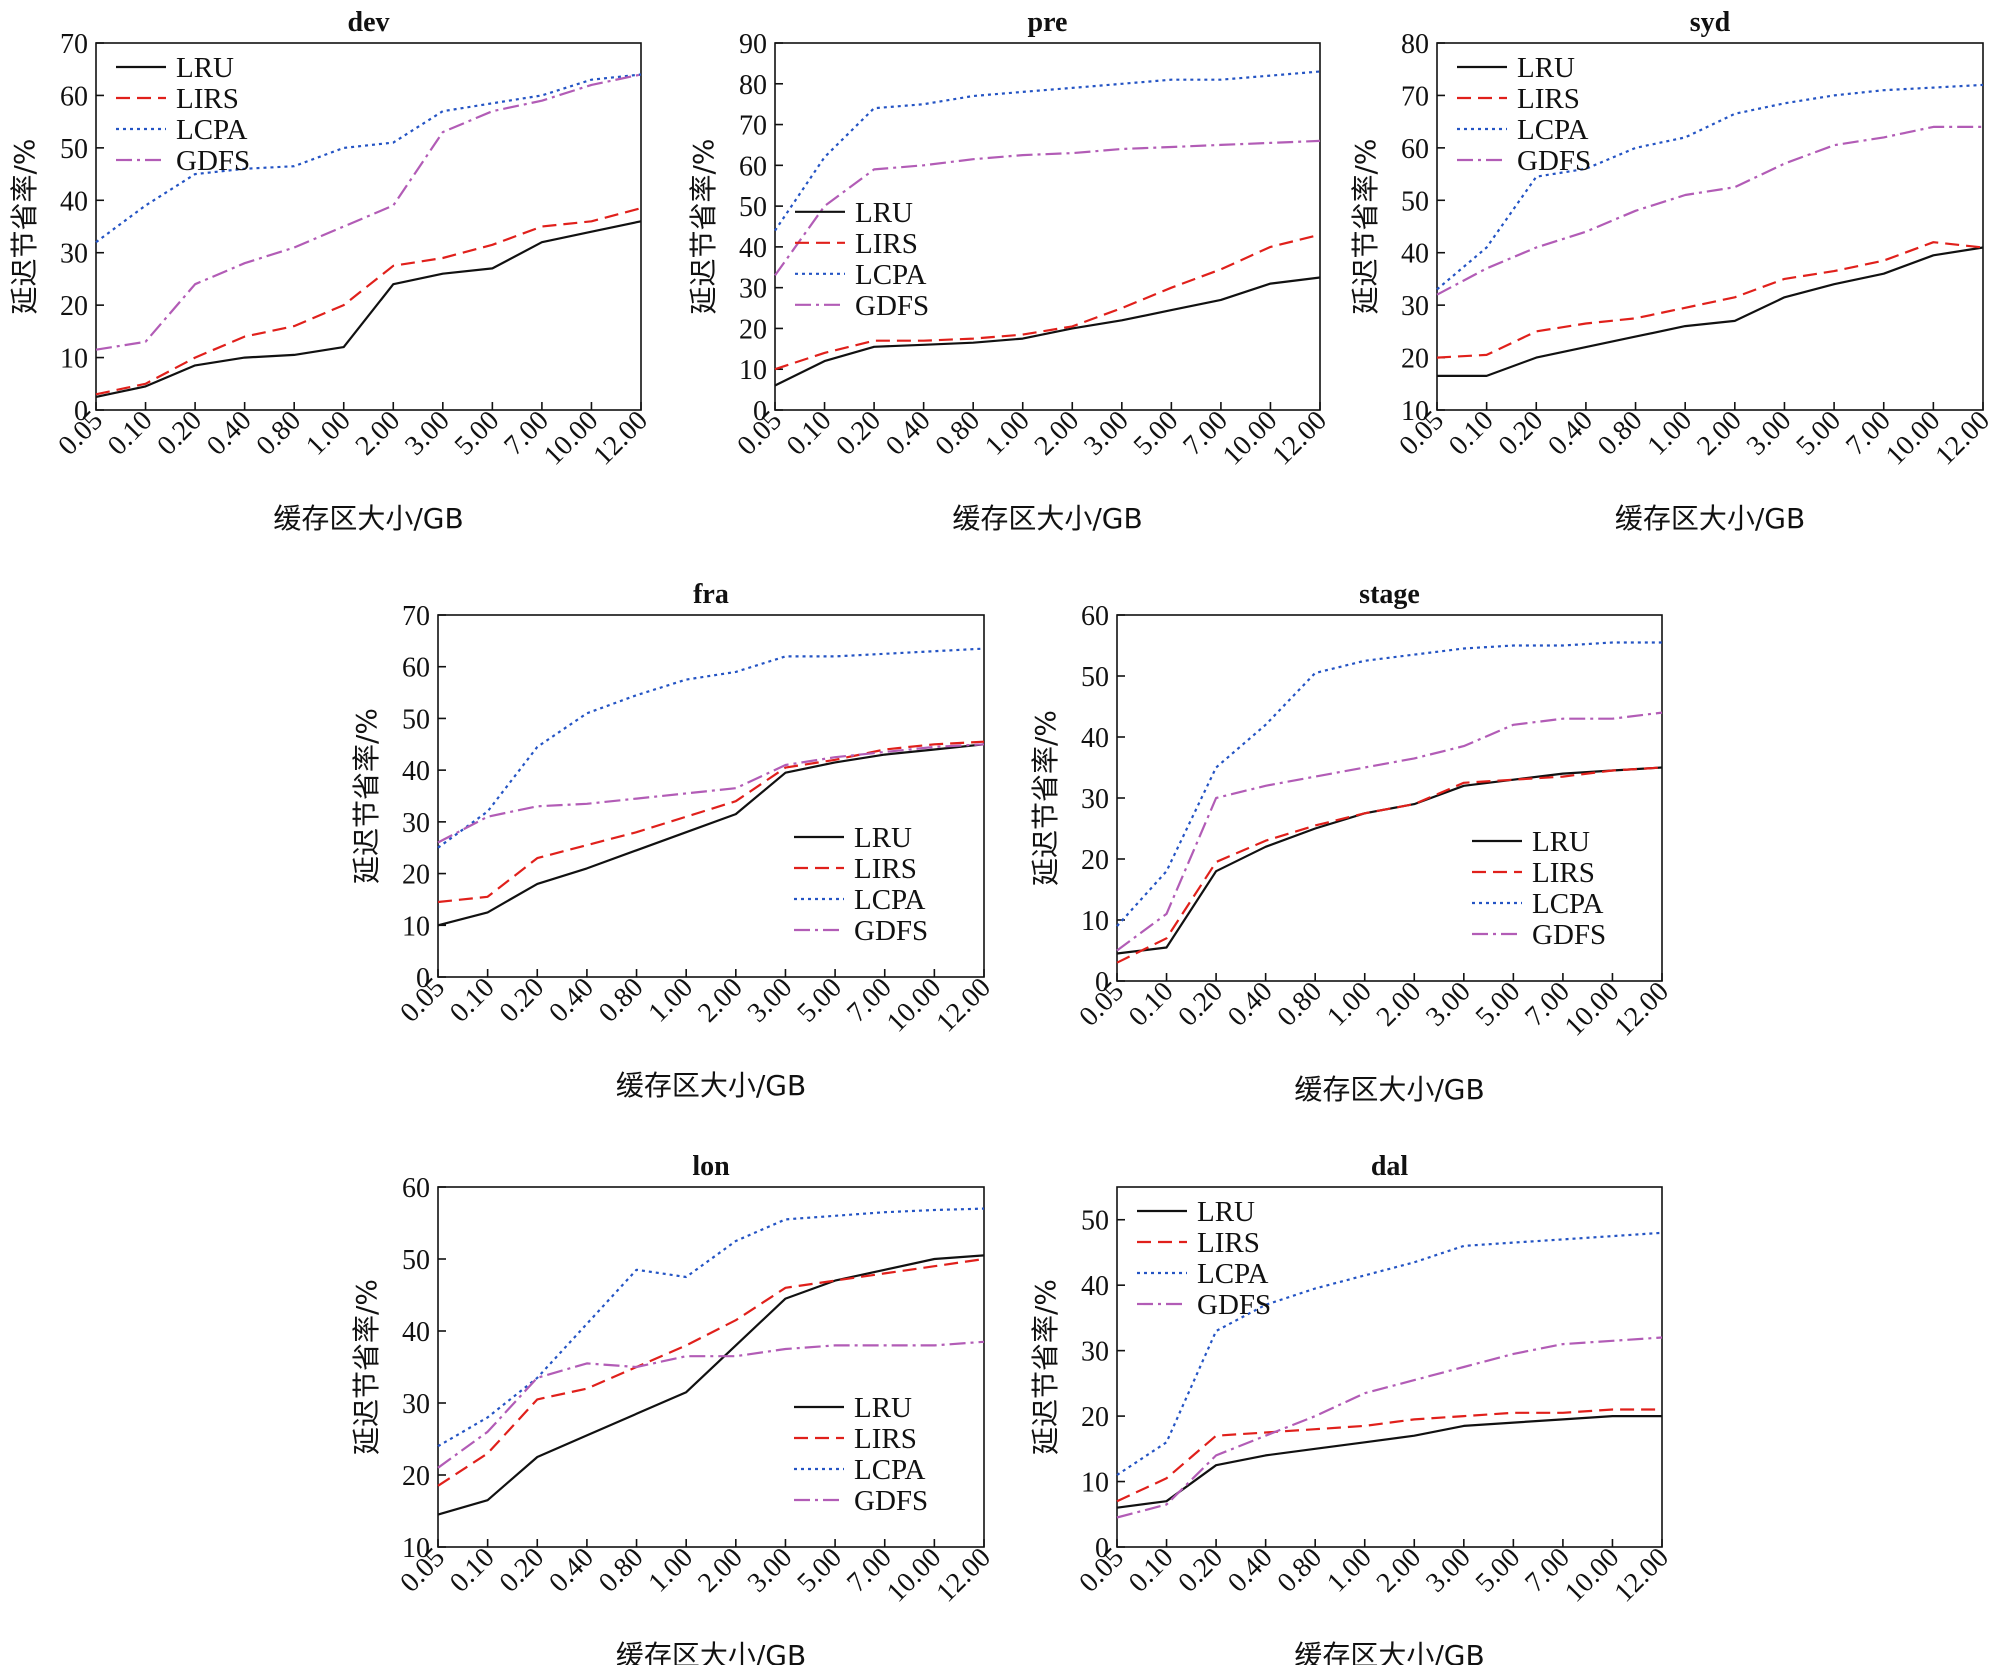 The width and height of the screenshot is (1991, 1665). I want to click on chart-title: syd, so click(1710, 22).